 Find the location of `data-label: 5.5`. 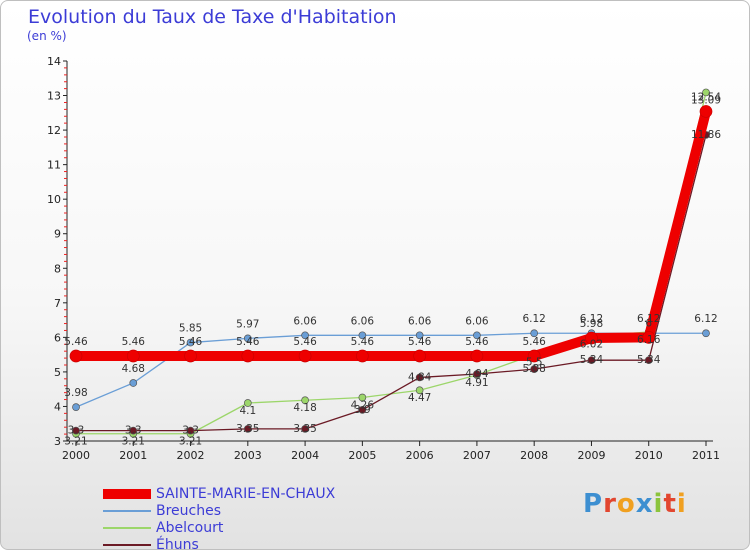

data-label: 5.5 is located at coordinates (534, 363).